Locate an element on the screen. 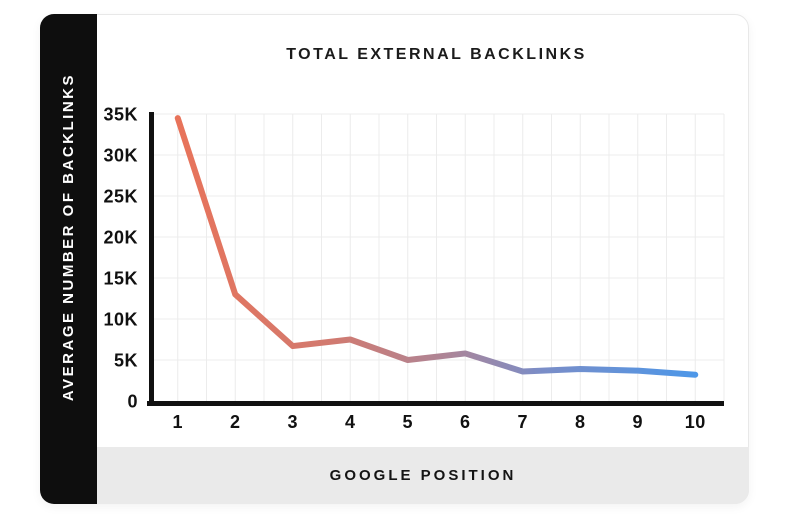 This screenshot has width=794, height=519. chart-title: TOTAL EXTERNAL BACKLINKS is located at coordinates (436, 54).